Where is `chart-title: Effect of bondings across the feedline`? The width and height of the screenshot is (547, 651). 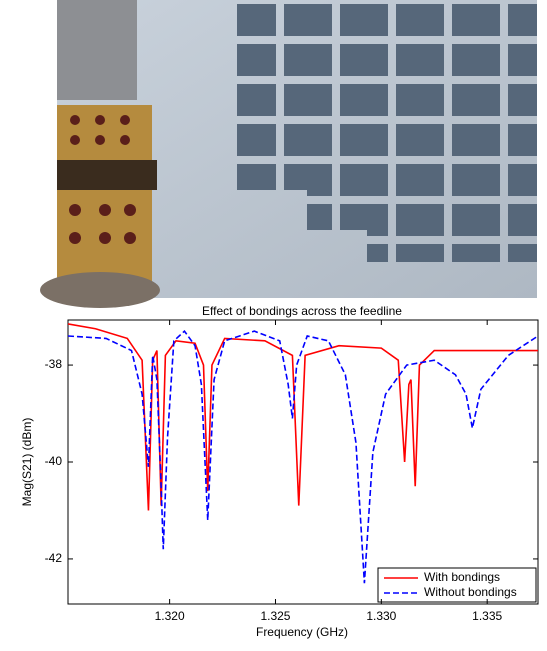 chart-title: Effect of bondings across the feedline is located at coordinates (302, 311).